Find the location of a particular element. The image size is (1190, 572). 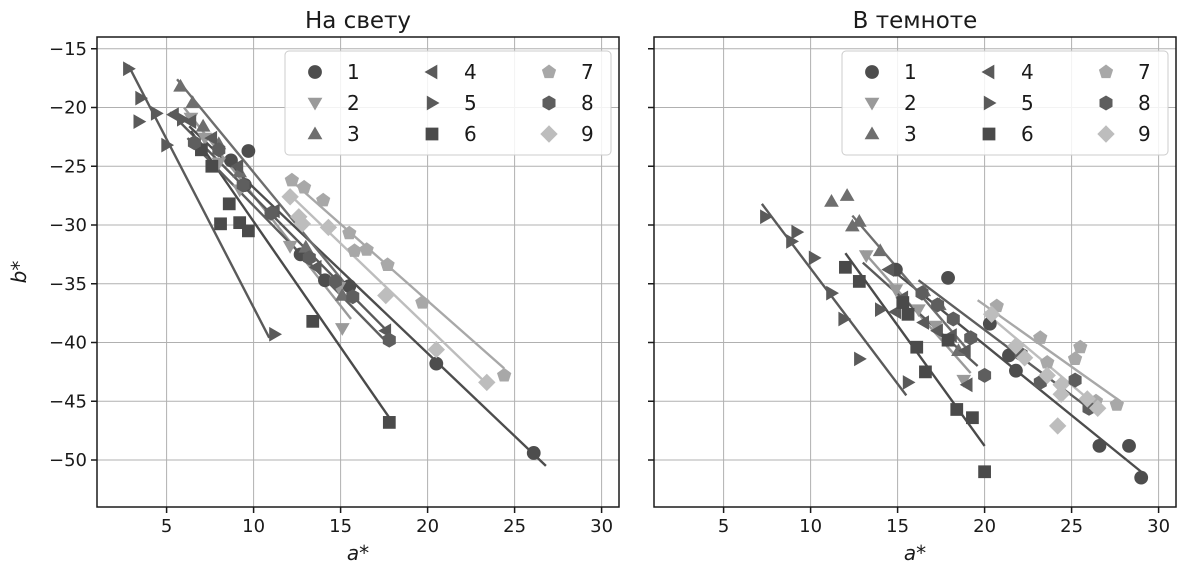

legend-label: 4 is located at coordinates (1027, 72).